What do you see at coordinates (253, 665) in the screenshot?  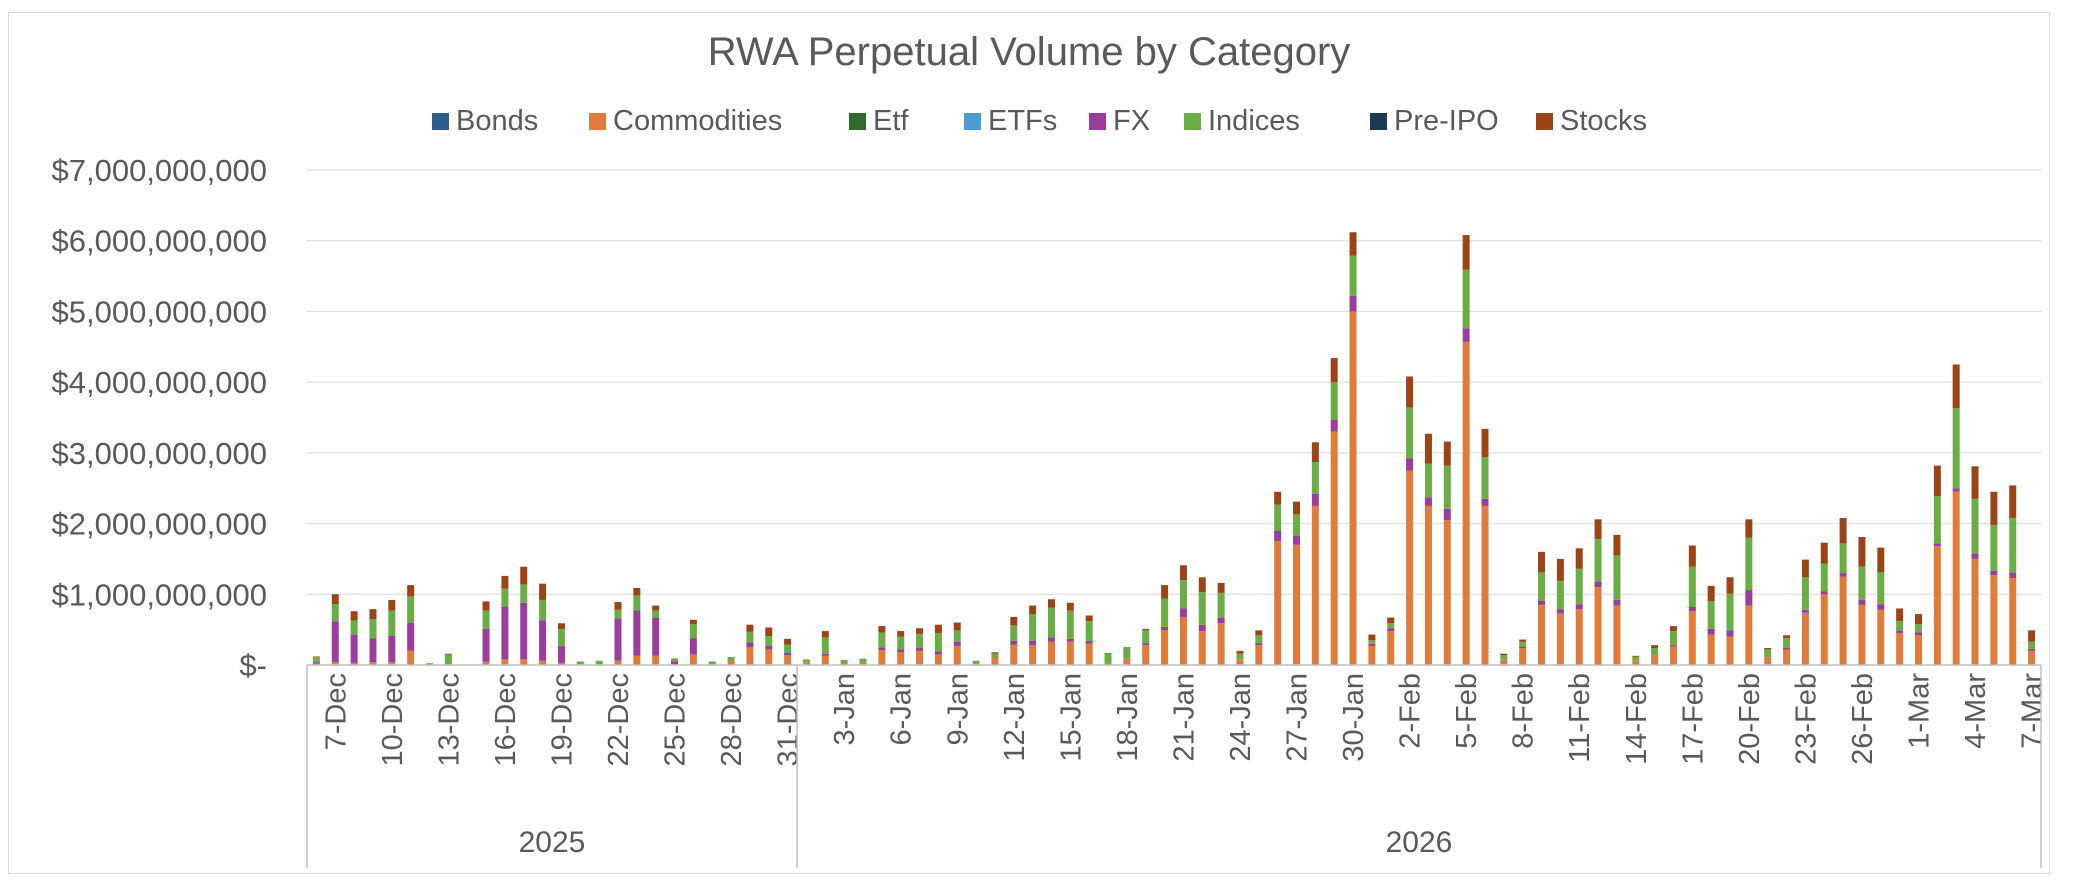 I see `y-tick-label: $-` at bounding box center [253, 665].